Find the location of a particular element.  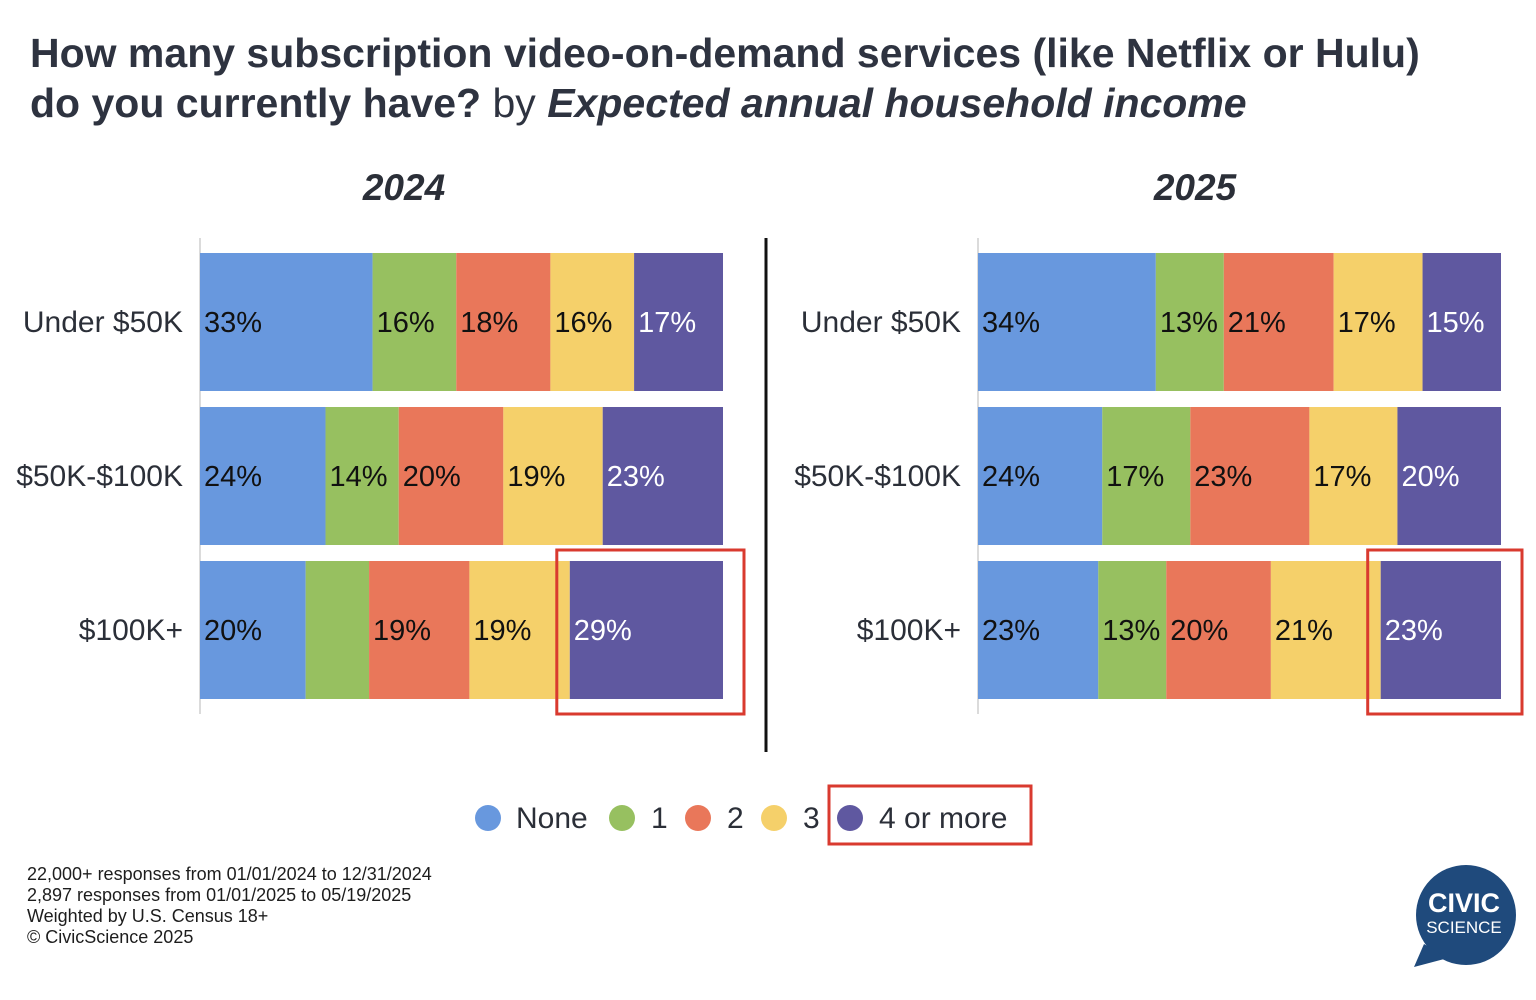

data-label: 34% is located at coordinates (1011, 323).